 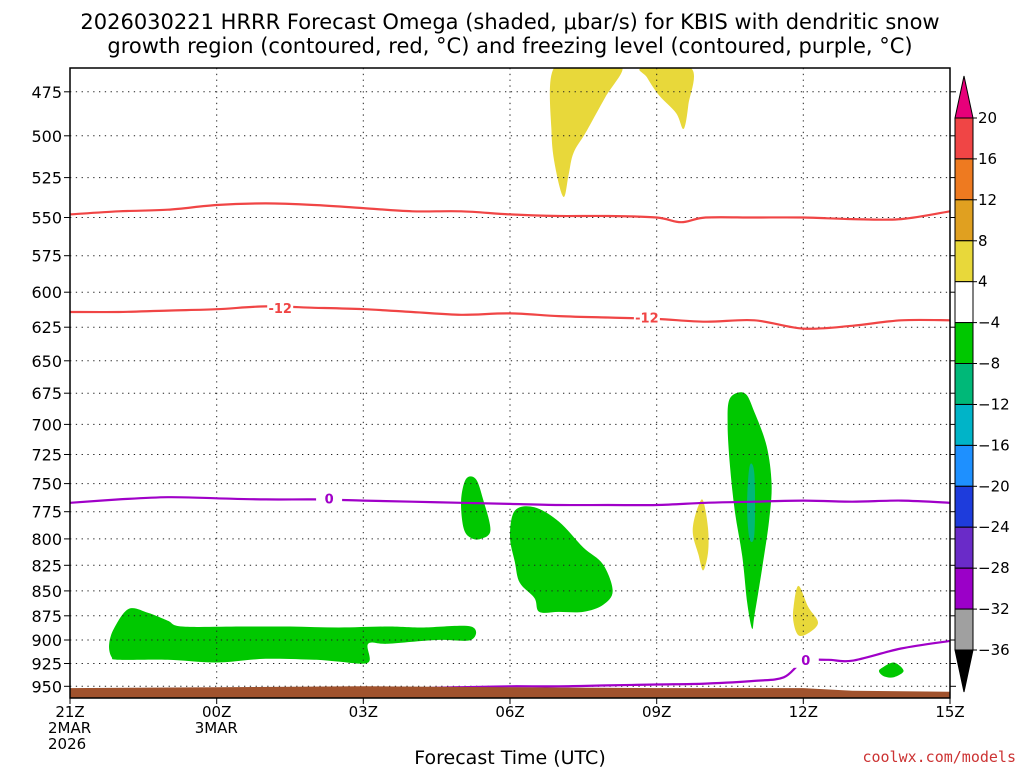 What do you see at coordinates (983, 241) in the screenshot?
I see `colorbar-label-3: 8` at bounding box center [983, 241].